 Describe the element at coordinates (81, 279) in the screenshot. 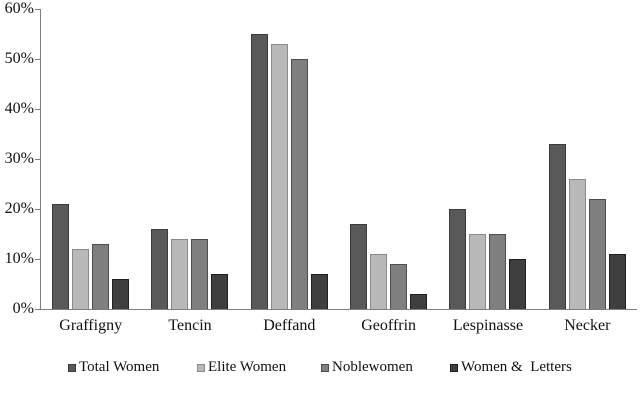

I see `bar-elite-women-graffigny` at that location.